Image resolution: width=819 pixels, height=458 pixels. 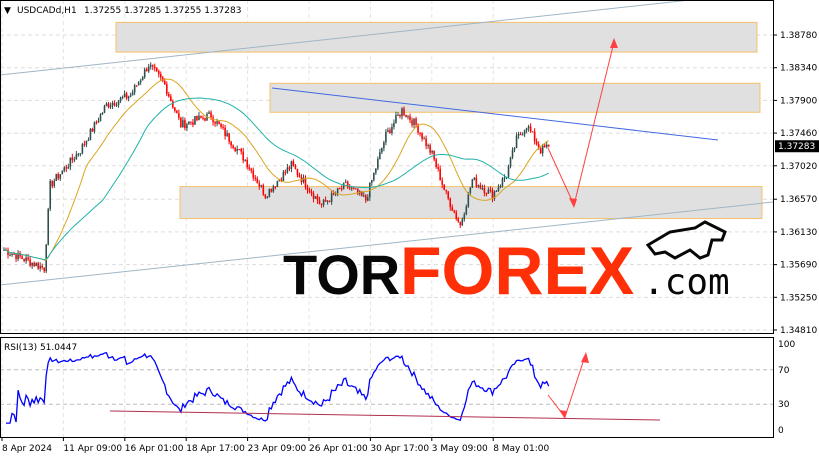 What do you see at coordinates (798, 331) in the screenshot?
I see `price-tick: 1.34810` at bounding box center [798, 331].